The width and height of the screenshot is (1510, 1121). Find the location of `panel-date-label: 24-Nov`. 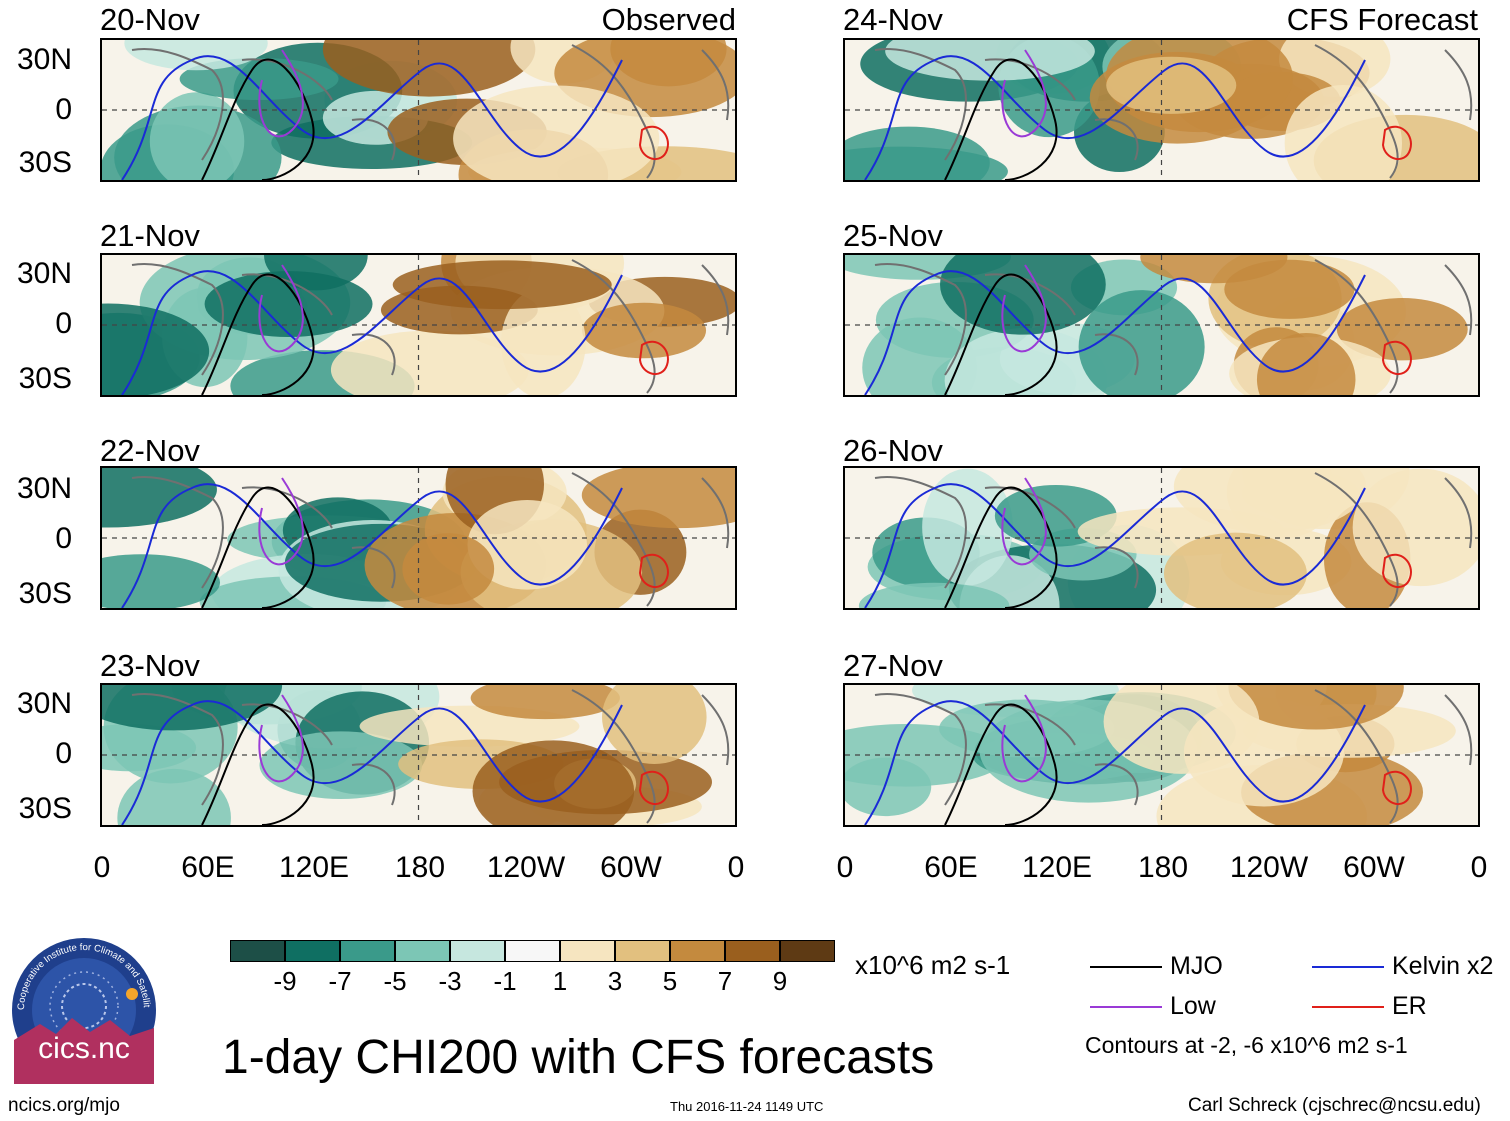

panel-date-label: 24-Nov is located at coordinates (893, 19).